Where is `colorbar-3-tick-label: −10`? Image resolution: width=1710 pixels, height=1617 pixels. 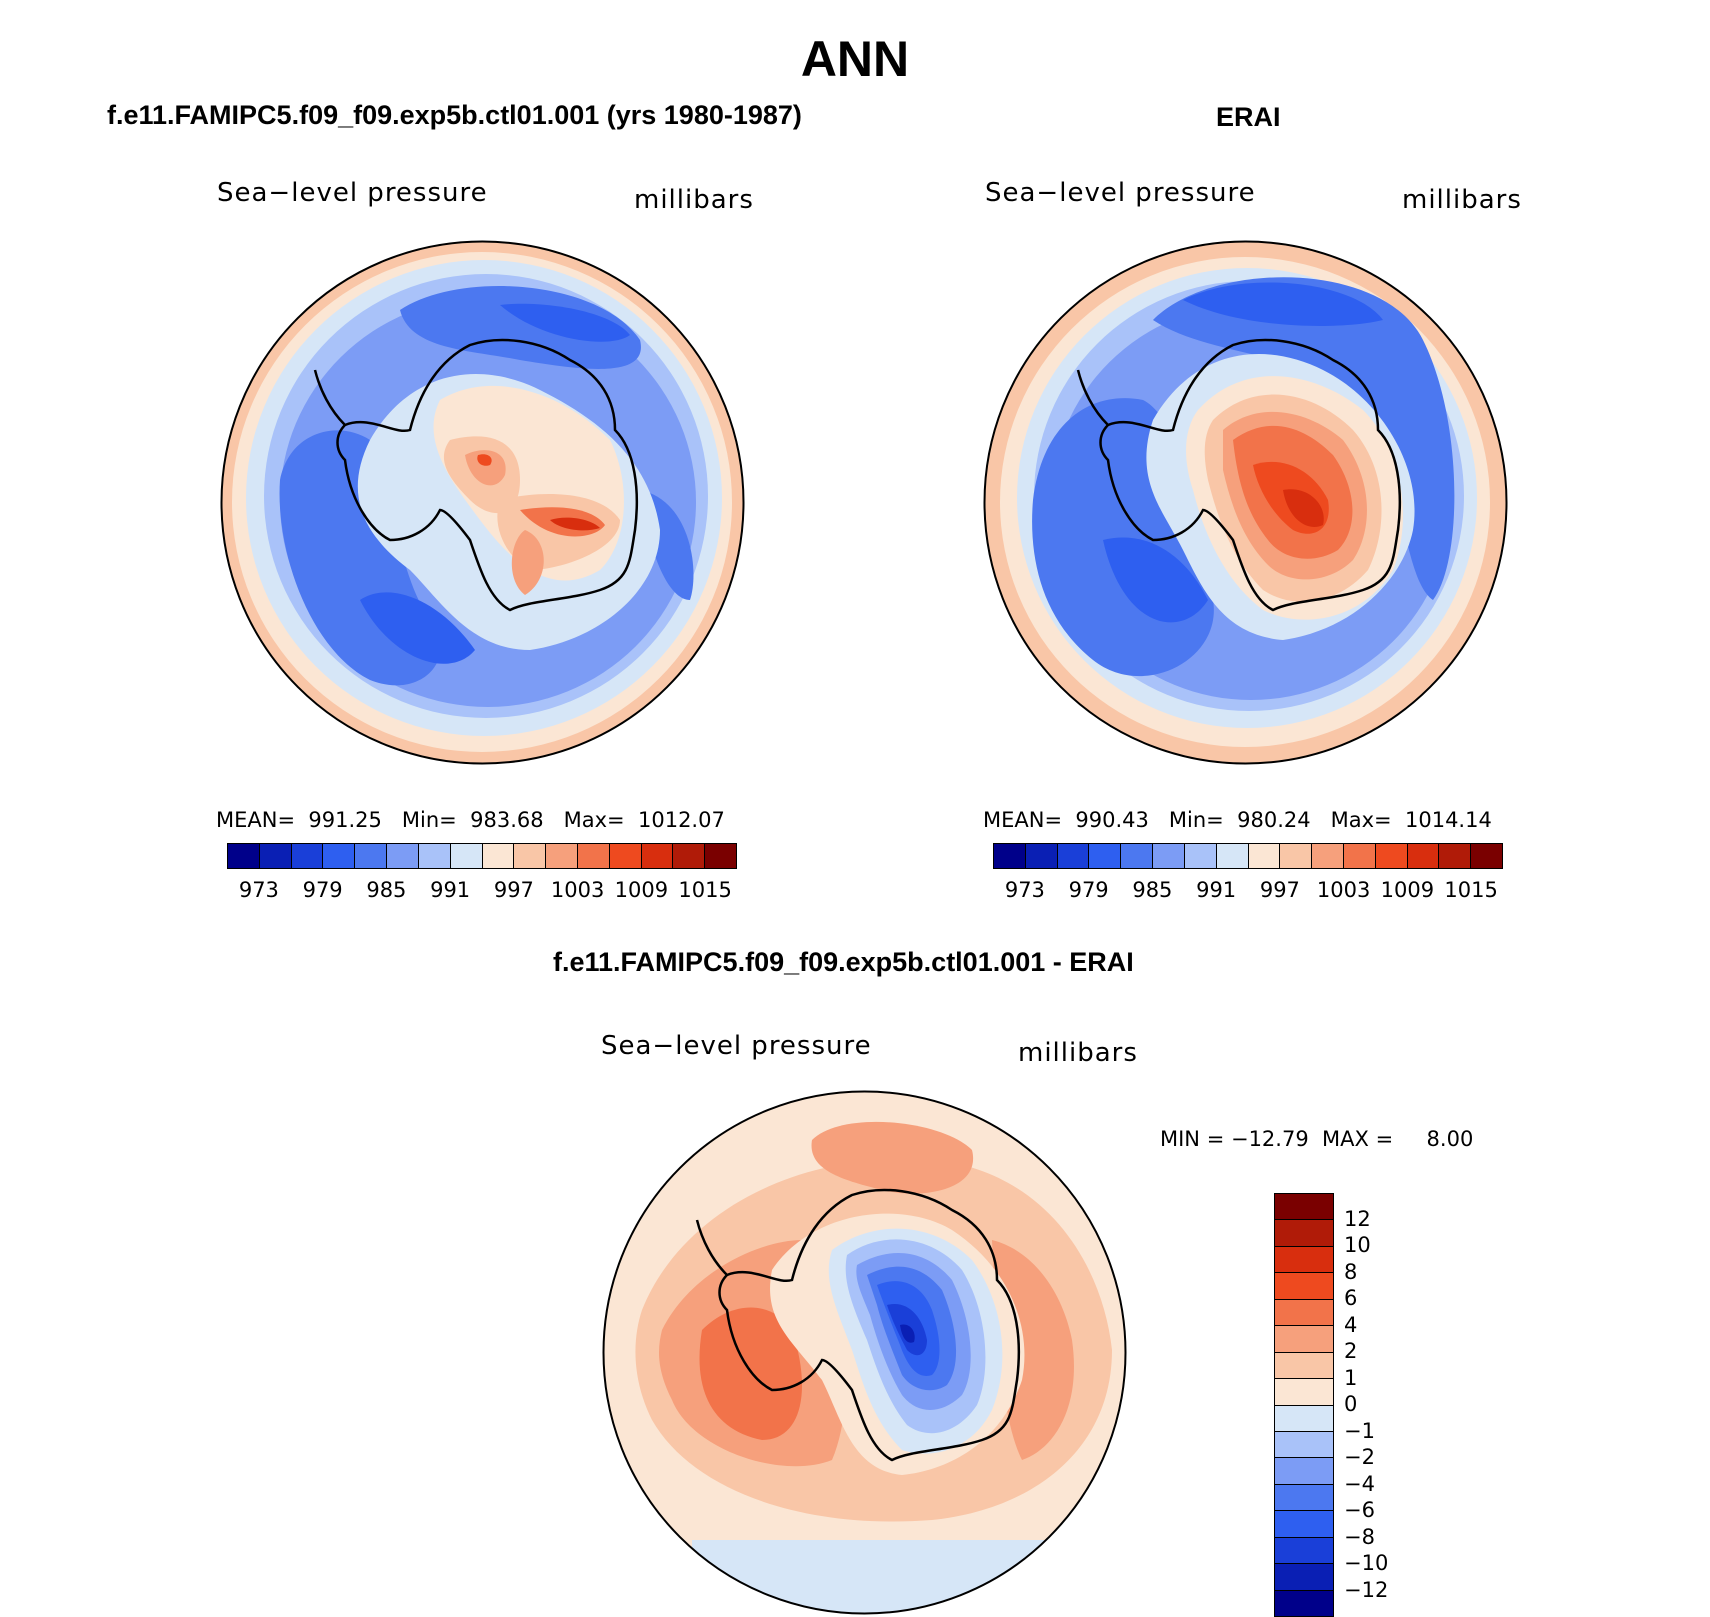 colorbar-3-tick-label: −10 is located at coordinates (1366, 1563).